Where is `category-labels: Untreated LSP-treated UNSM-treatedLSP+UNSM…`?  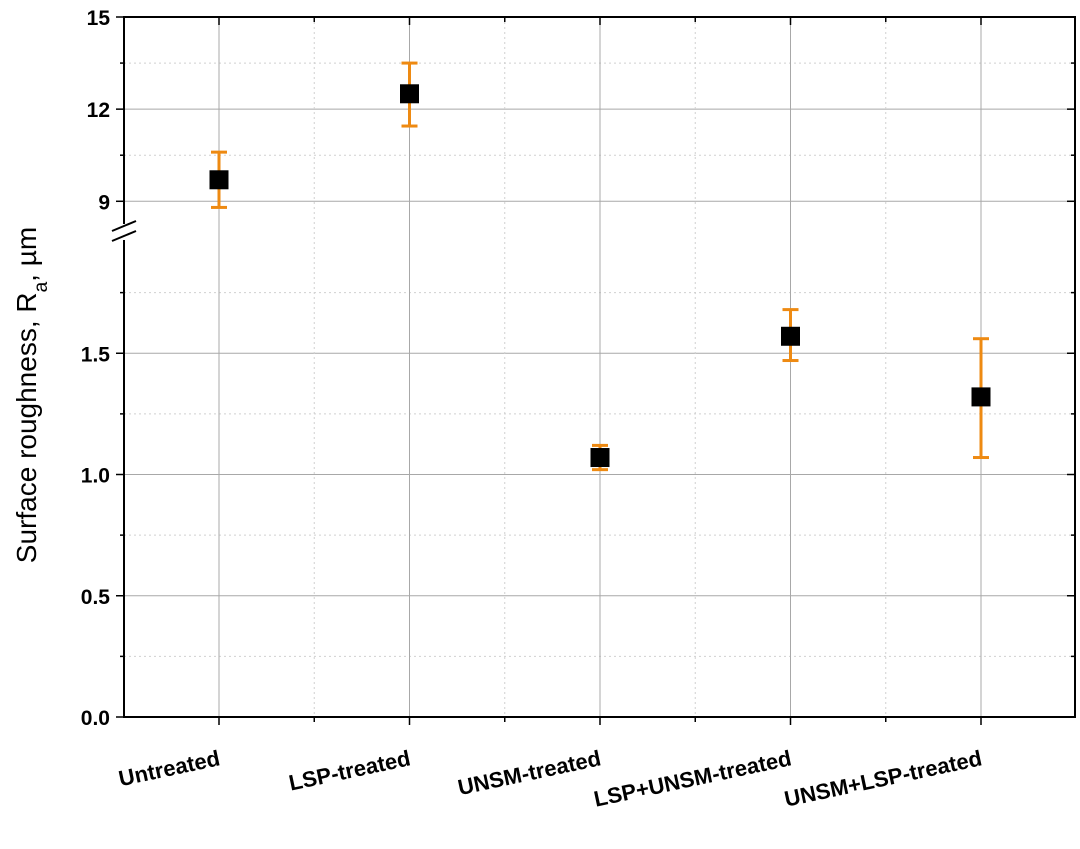 category-labels: Untreated LSP-treated UNSM-treatedLSP+UNSM… is located at coordinates (550, 778).